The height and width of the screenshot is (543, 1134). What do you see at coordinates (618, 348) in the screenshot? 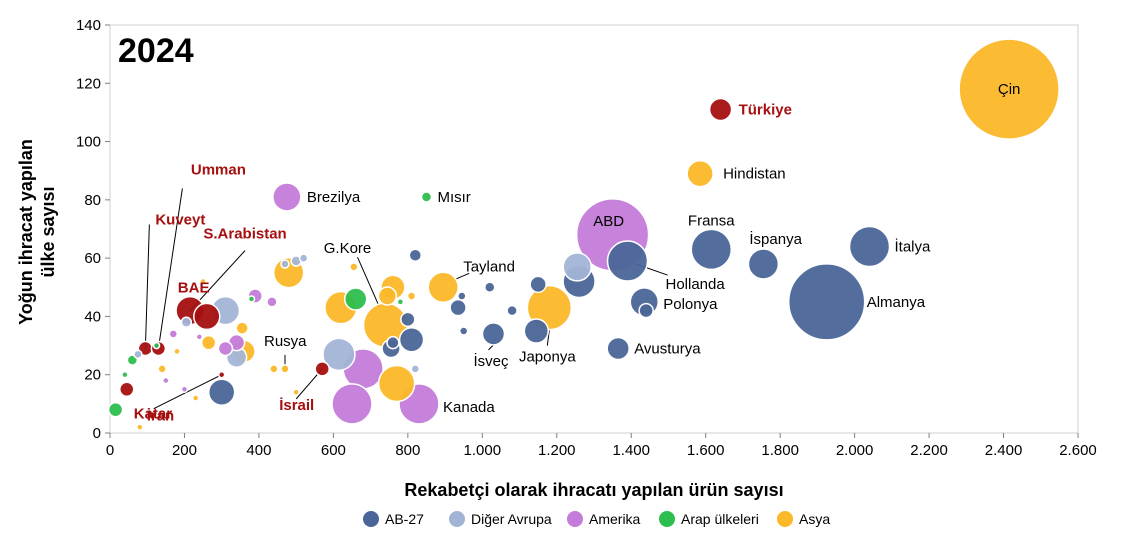
I see `bubble-avusturya` at bounding box center [618, 348].